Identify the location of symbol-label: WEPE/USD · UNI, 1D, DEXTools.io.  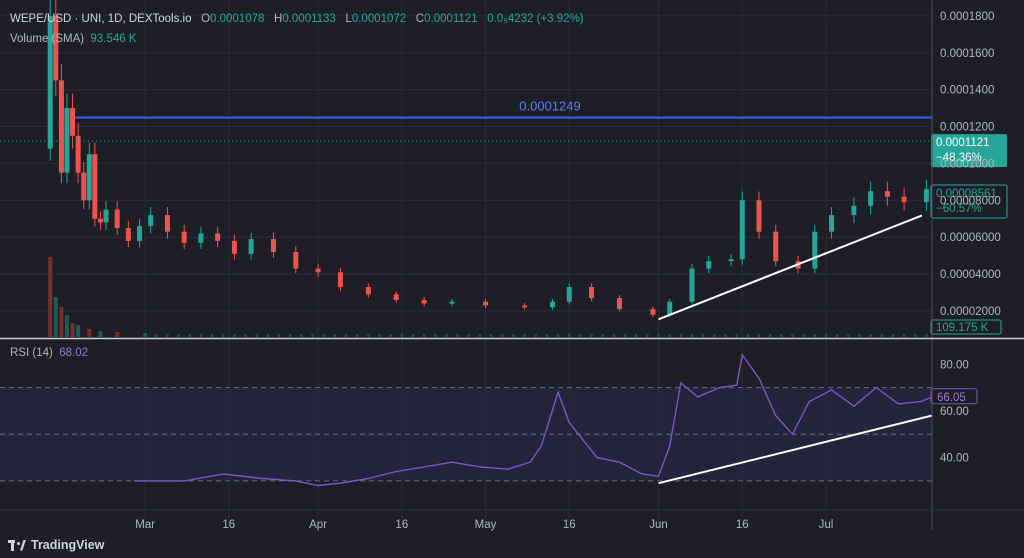
(101, 19).